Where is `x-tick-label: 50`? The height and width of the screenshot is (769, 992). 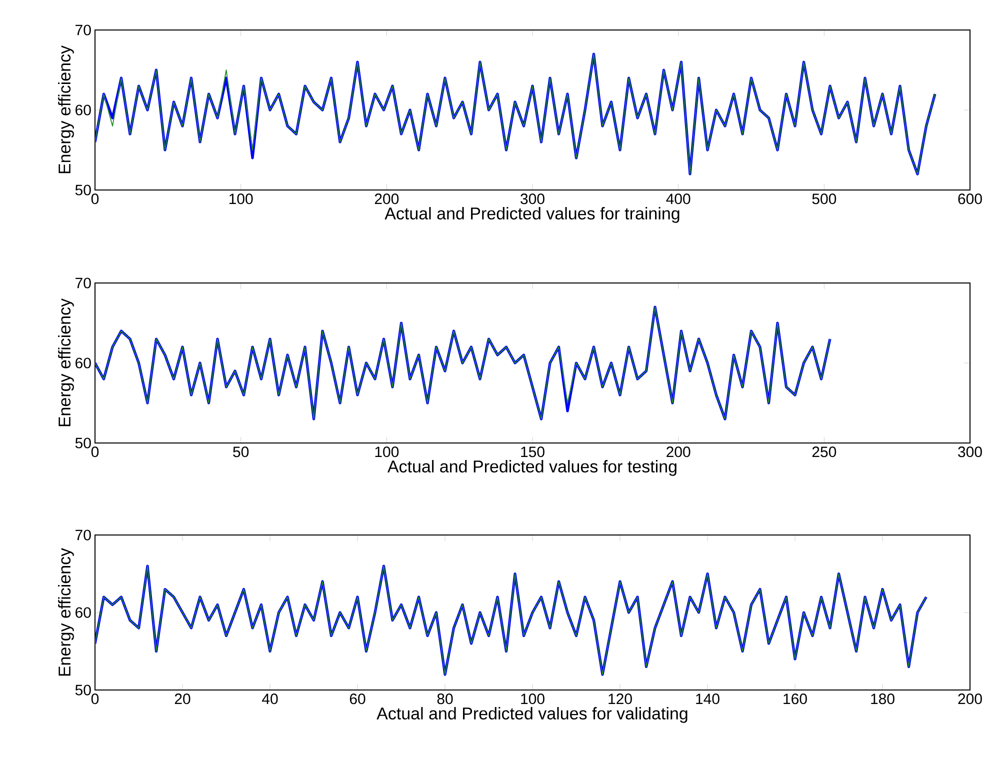
x-tick-label: 50 is located at coordinates (241, 452).